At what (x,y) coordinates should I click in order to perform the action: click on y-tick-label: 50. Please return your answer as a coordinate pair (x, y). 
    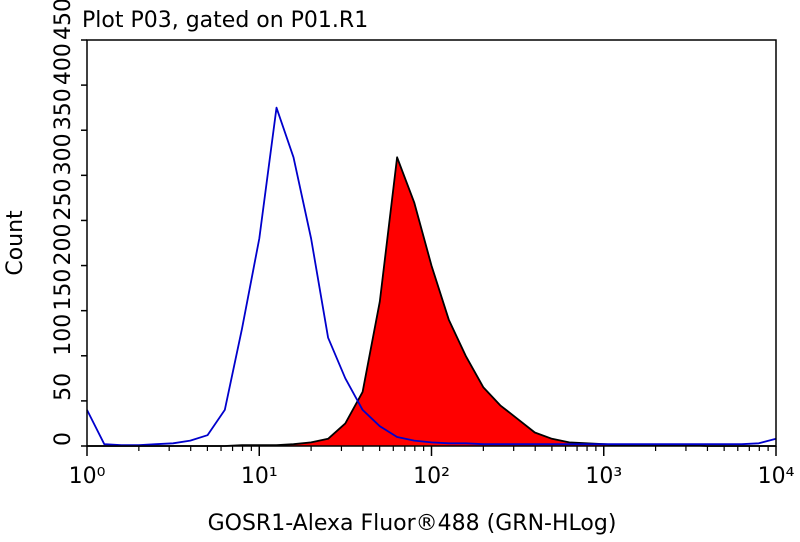
    Looking at the image, I should click on (63, 387).